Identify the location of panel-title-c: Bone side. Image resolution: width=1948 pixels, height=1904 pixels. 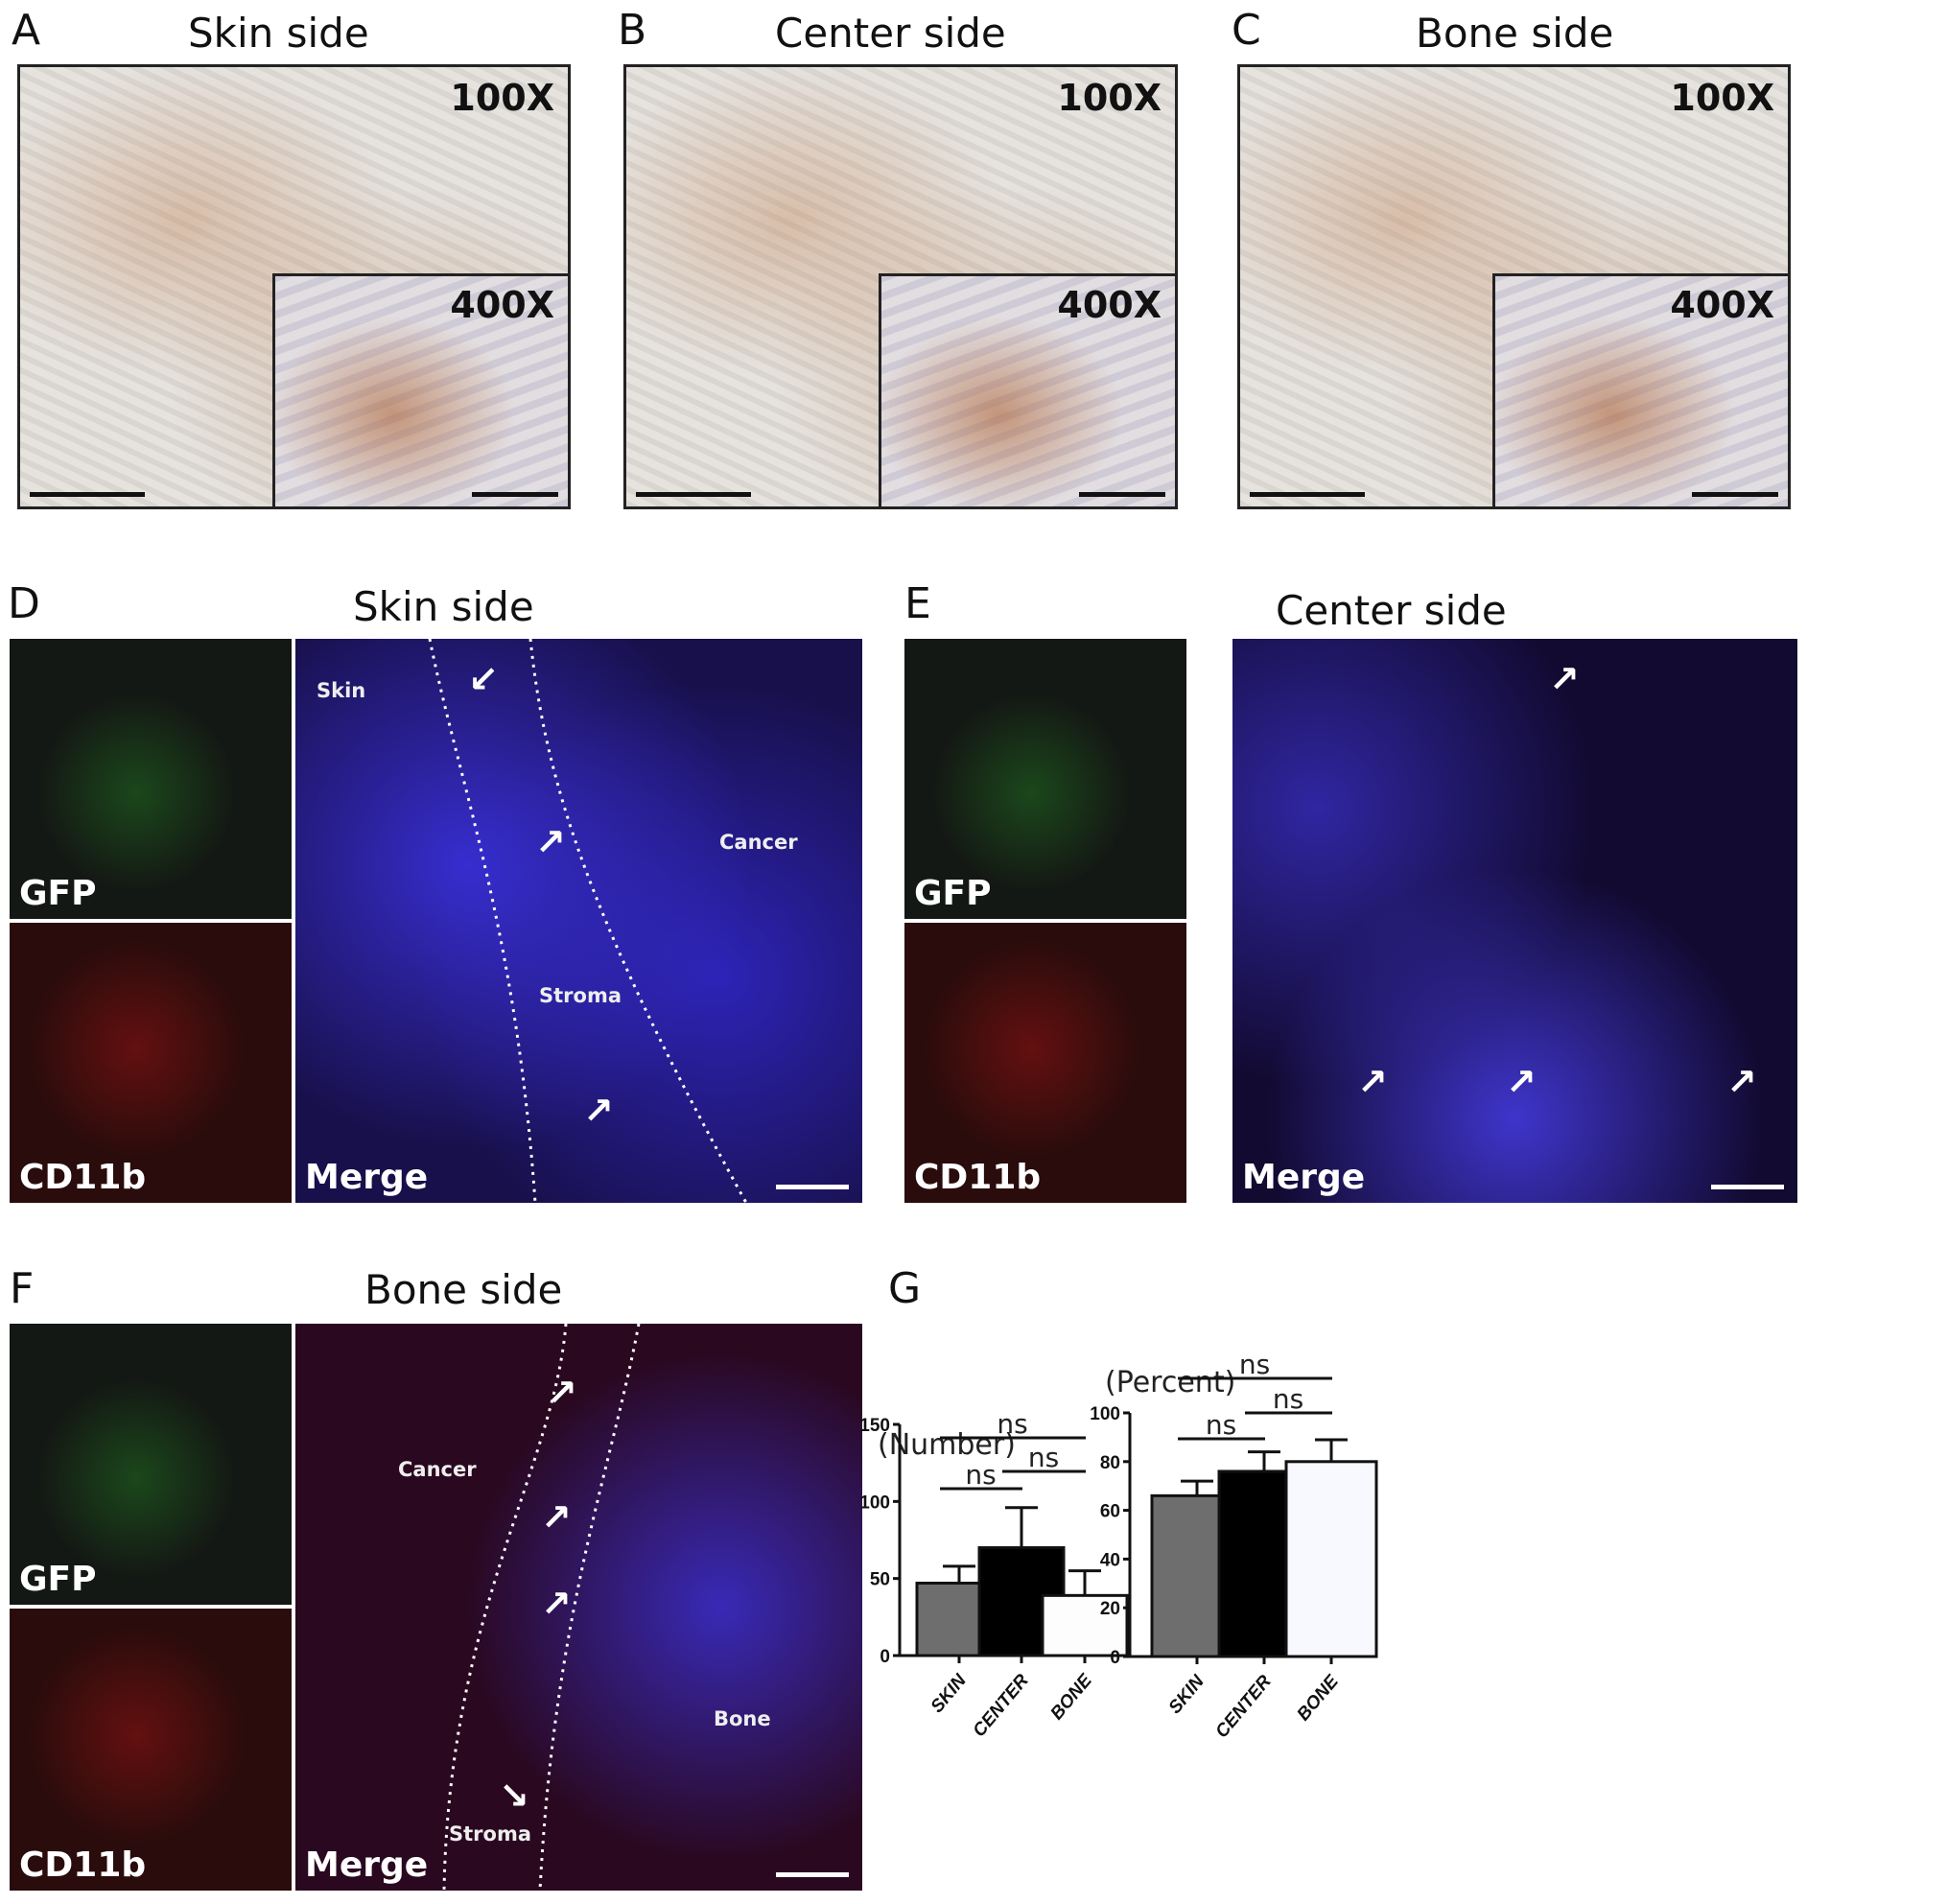
(1515, 33).